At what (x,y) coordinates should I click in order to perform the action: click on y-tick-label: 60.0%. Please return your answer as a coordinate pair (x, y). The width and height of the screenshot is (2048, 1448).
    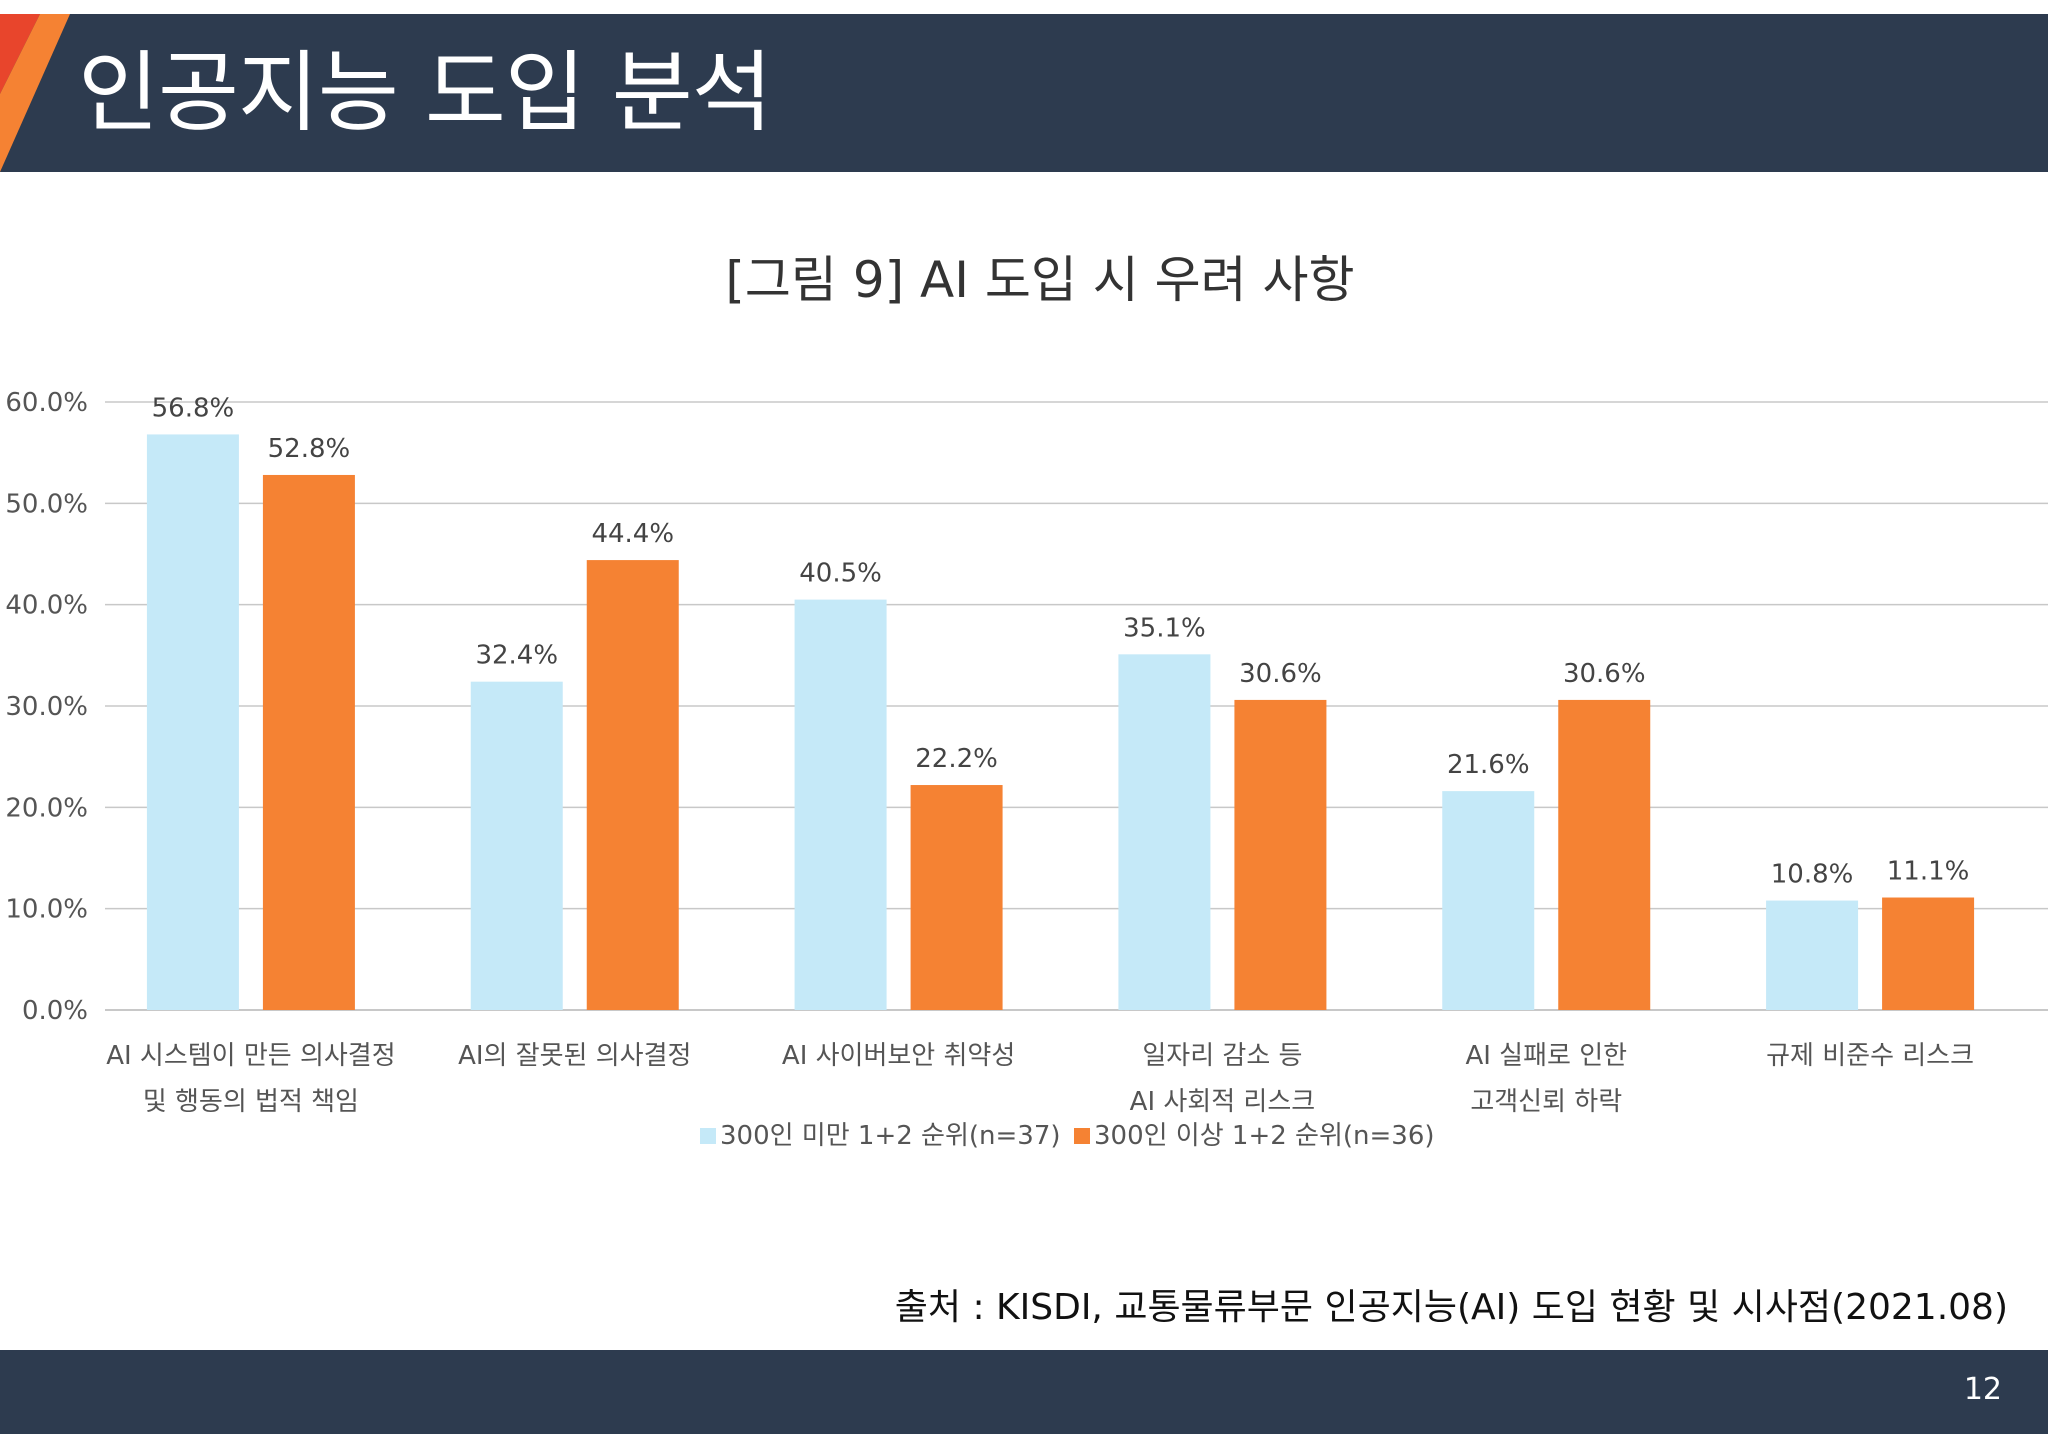
    Looking at the image, I should click on (46, 403).